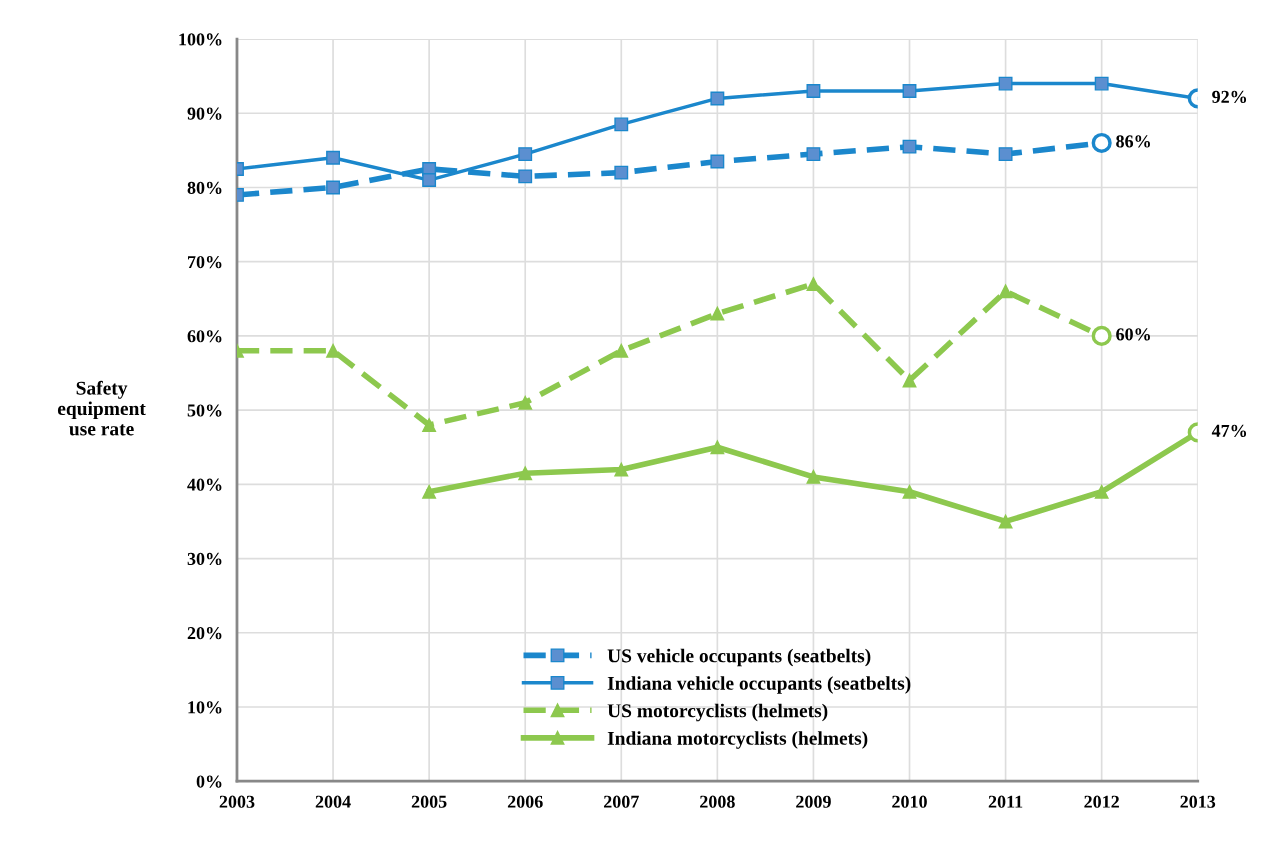 The image size is (1281, 868). I want to click on data-label: 47%, so click(1229, 430).